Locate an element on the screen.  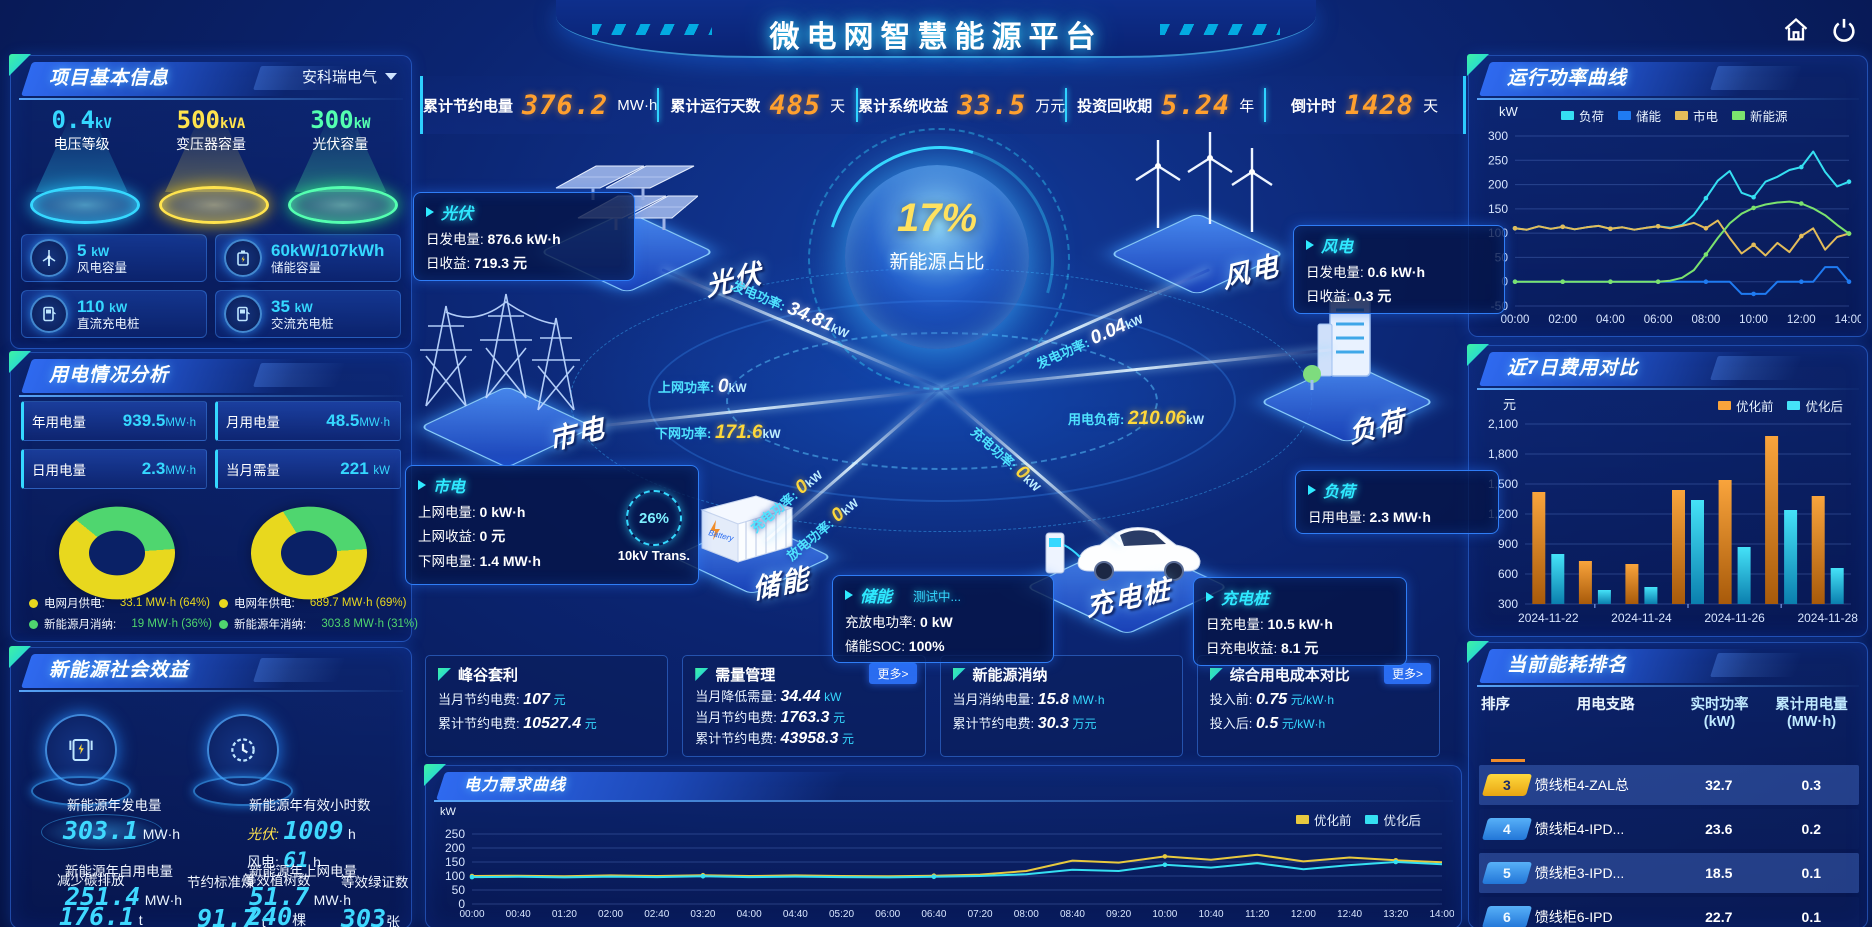
card-corner-icon is located at coordinates (959, 674).